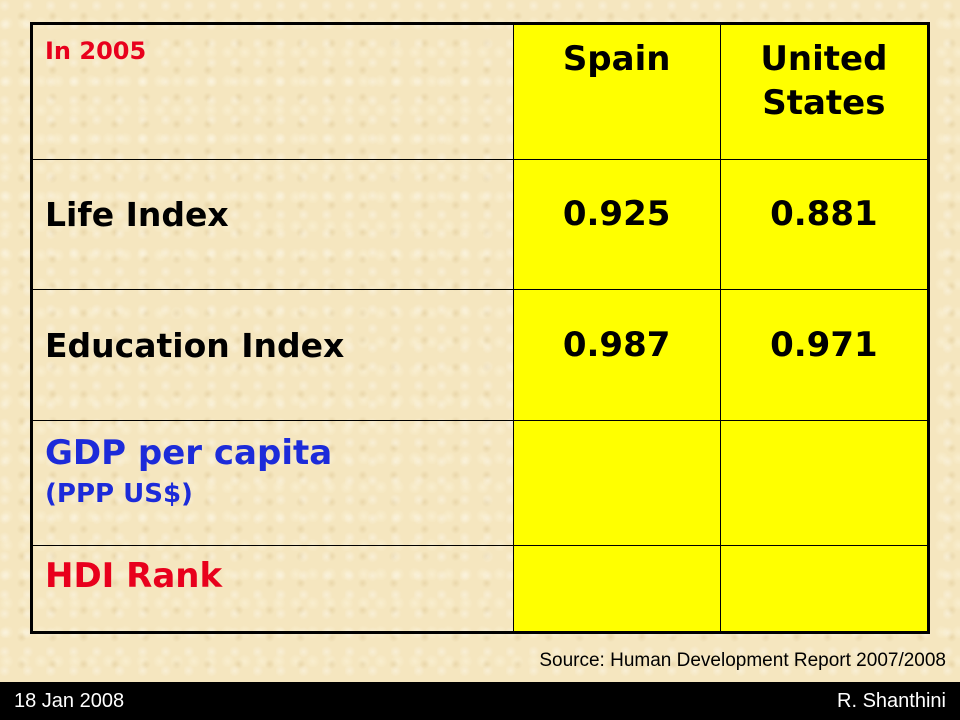  I want to click on cell-hdi-rank-spain, so click(616, 589).